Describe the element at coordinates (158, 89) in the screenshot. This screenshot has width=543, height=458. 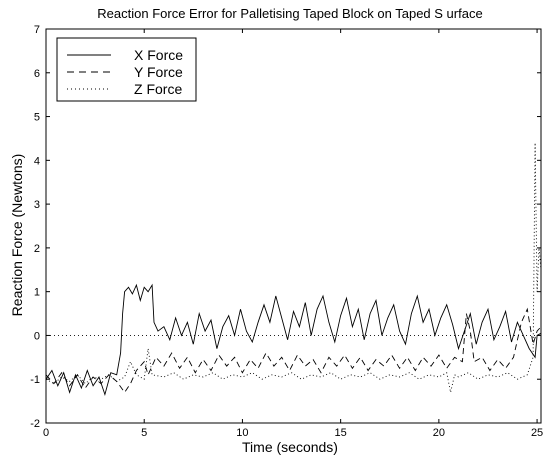
I see `legend-label-z: Z Force` at that location.